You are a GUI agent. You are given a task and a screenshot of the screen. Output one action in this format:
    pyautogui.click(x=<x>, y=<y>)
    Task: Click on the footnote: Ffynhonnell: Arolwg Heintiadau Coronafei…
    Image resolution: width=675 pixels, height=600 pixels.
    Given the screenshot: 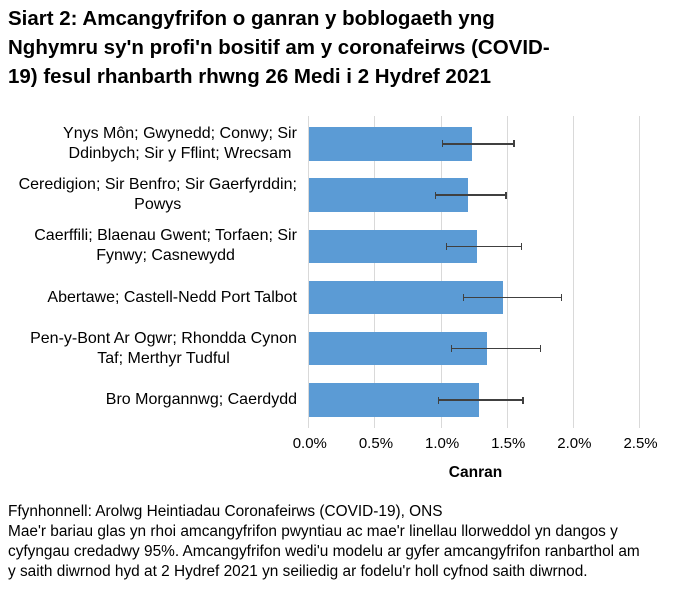 What is the action you would take?
    pyautogui.click(x=327, y=542)
    